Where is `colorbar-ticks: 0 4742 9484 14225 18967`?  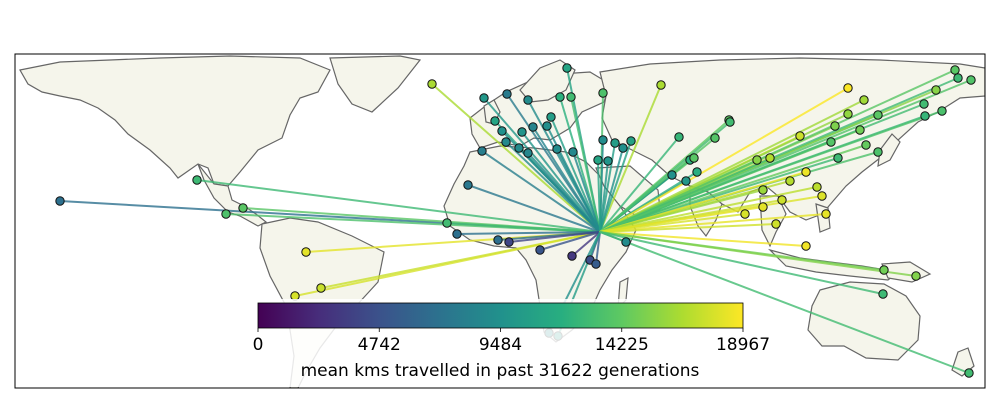 colorbar-ticks: 0 4742 9484 14225 18967 is located at coordinates (511, 341).